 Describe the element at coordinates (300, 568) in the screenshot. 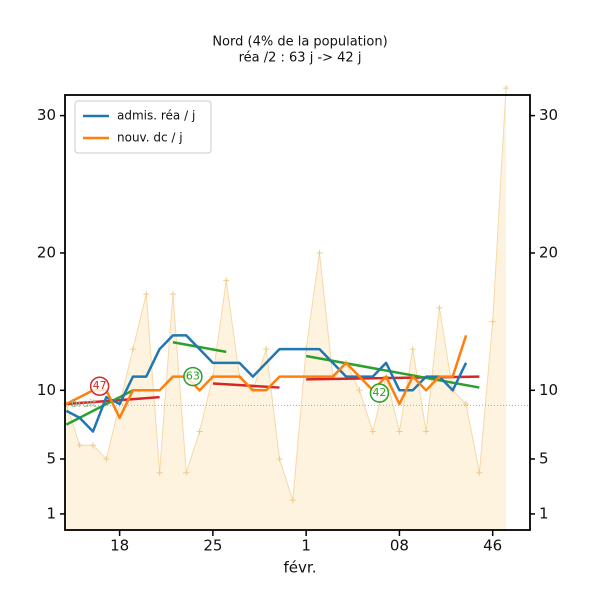

I see `x-axis-label: févr.` at that location.